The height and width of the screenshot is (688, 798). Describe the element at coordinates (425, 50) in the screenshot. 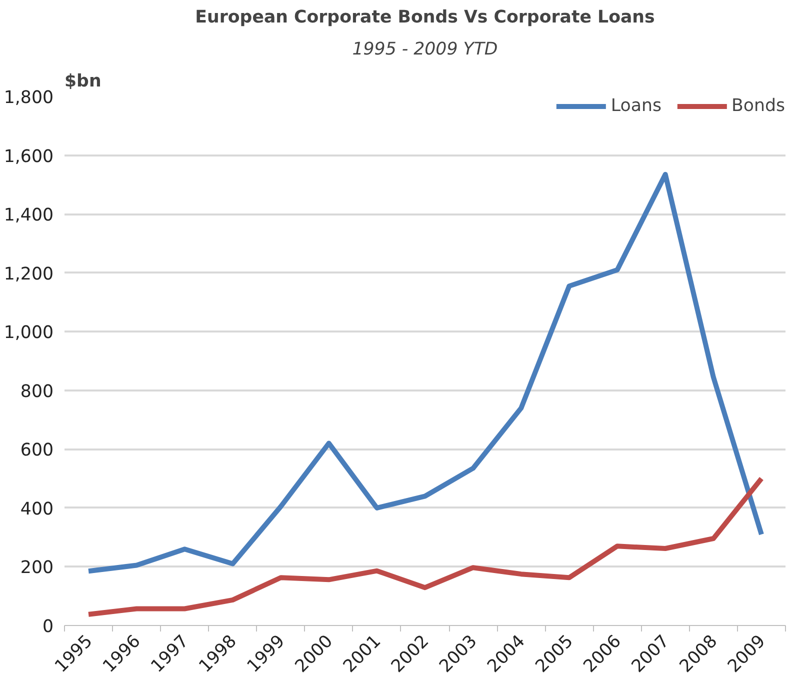

I see `chart-subtitle: 1995 - 2009 YTD` at that location.